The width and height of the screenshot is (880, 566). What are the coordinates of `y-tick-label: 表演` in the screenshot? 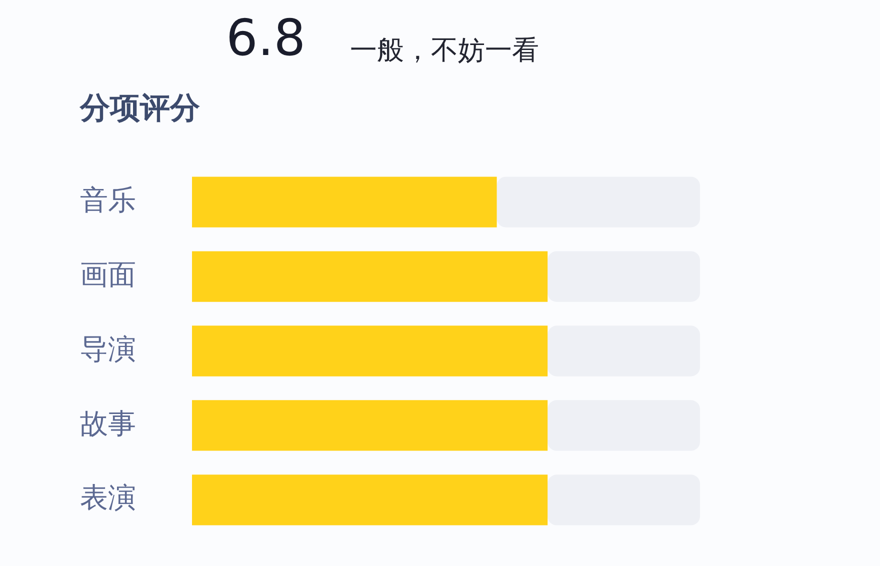 It's located at (108, 497).